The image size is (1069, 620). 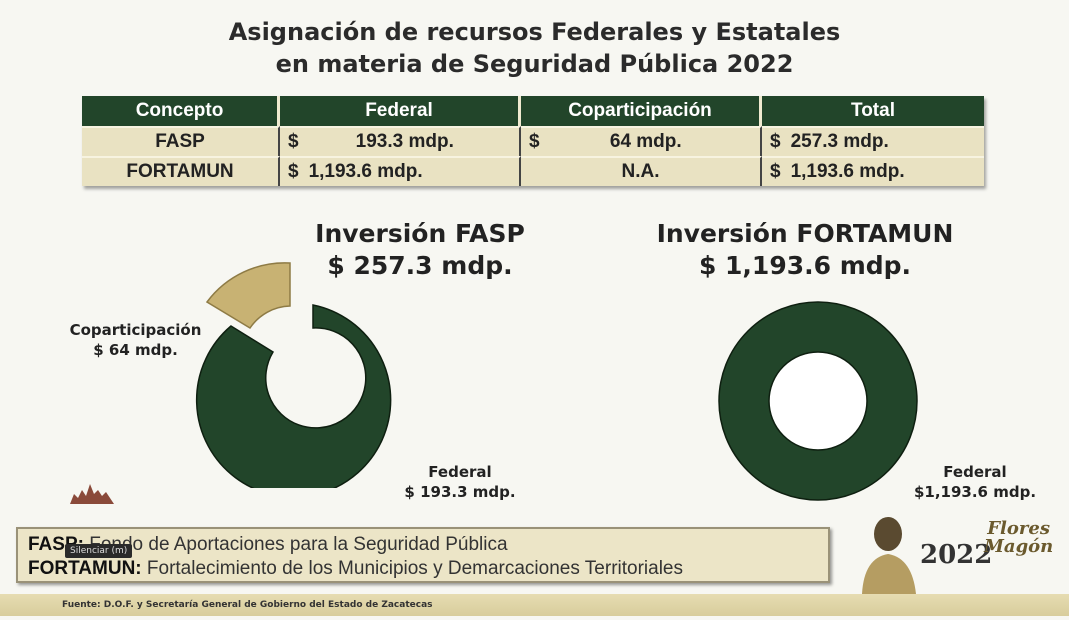 I want to click on cell-coparticipacion: N.A., so click(x=641, y=171).